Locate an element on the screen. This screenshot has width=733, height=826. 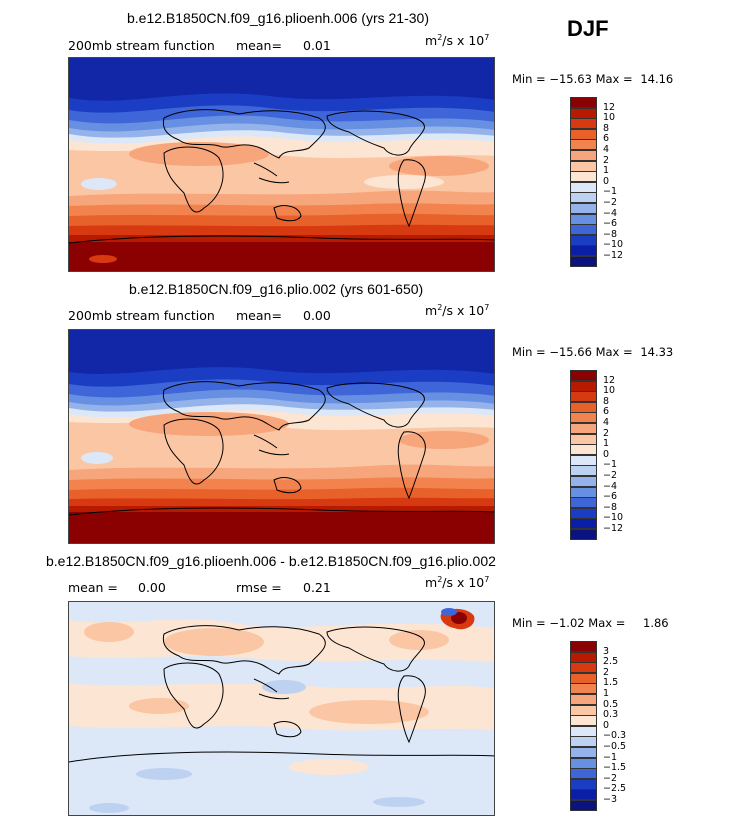
panel-3-min-max: Min = −1.02 Max = 1.86 is located at coordinates (590, 623).